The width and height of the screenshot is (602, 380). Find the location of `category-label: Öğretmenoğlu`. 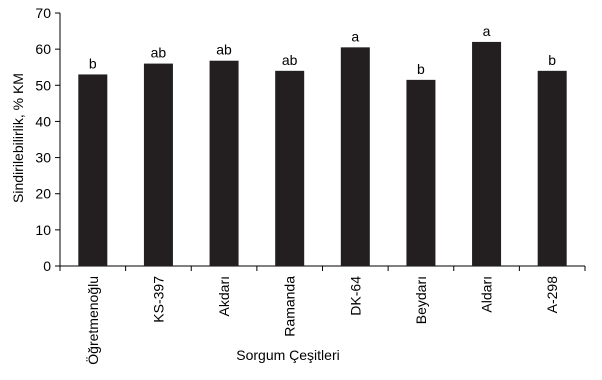

category-label: Öğretmenoğlu is located at coordinates (92, 320).